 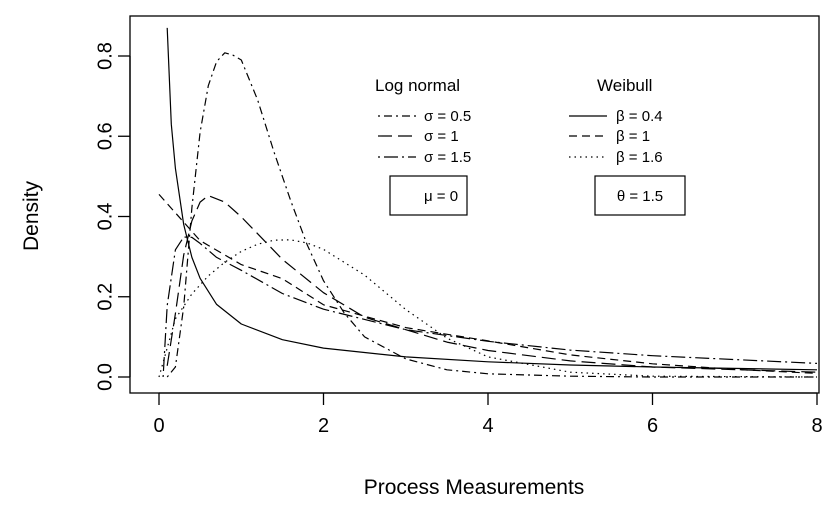 I want to click on legend-lognormal-param-box, so click(x=428, y=195).